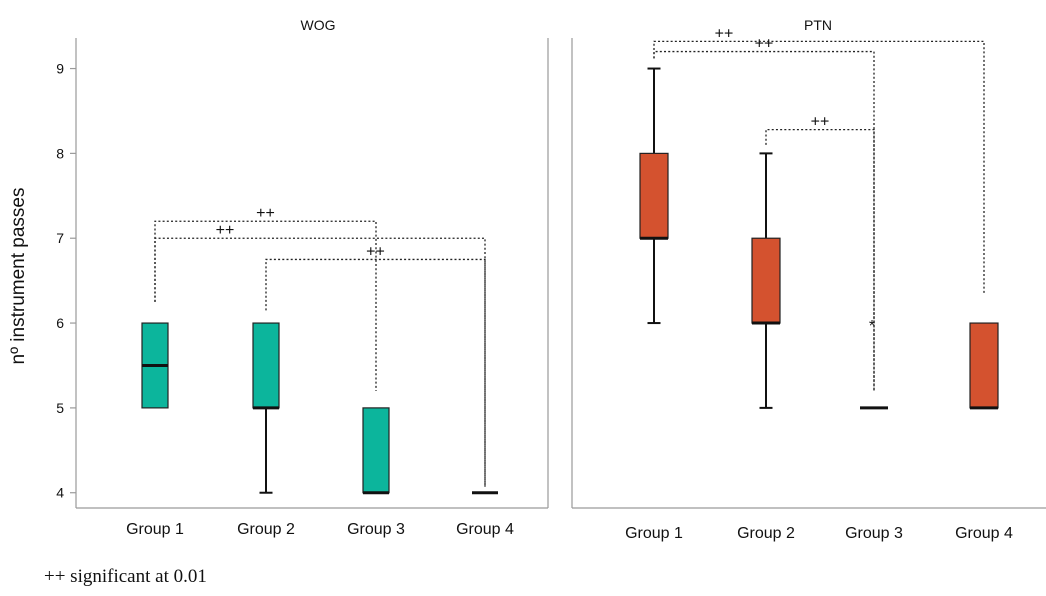 Image resolution: width=1046 pixels, height=596 pixels. What do you see at coordinates (318, 25) in the screenshot?
I see `panel-title: WOG` at bounding box center [318, 25].